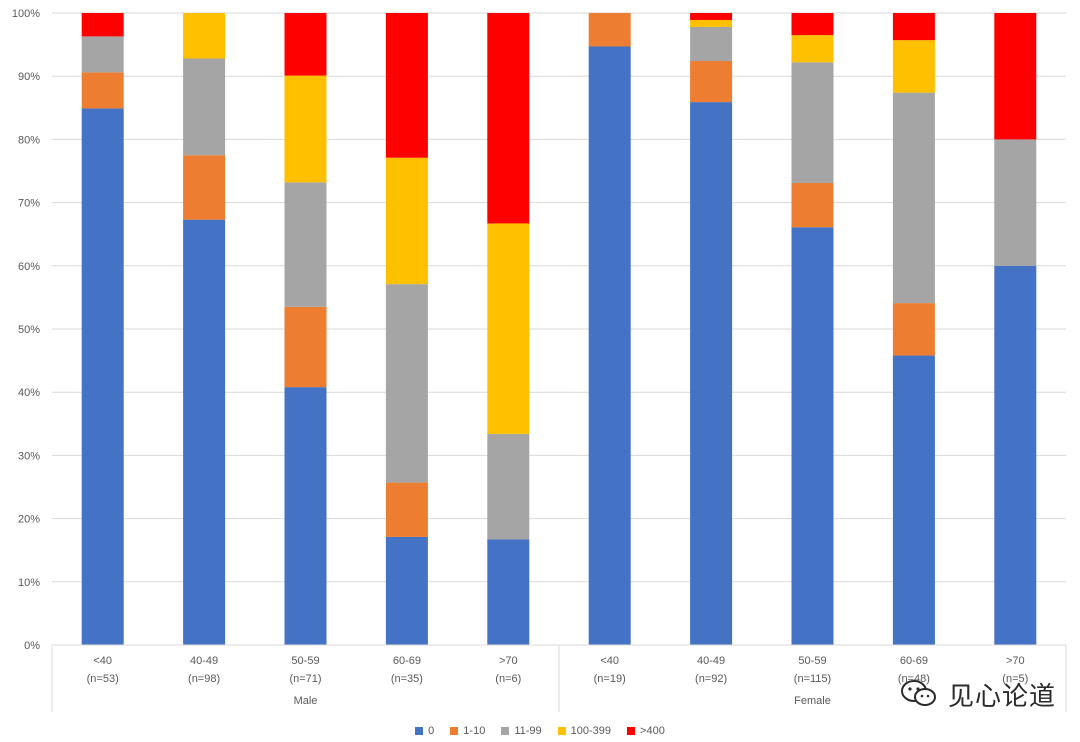 The image size is (1080, 742). What do you see at coordinates (812, 679) in the screenshot?
I see `x-tick-n-label: (n=115)` at bounding box center [812, 679].